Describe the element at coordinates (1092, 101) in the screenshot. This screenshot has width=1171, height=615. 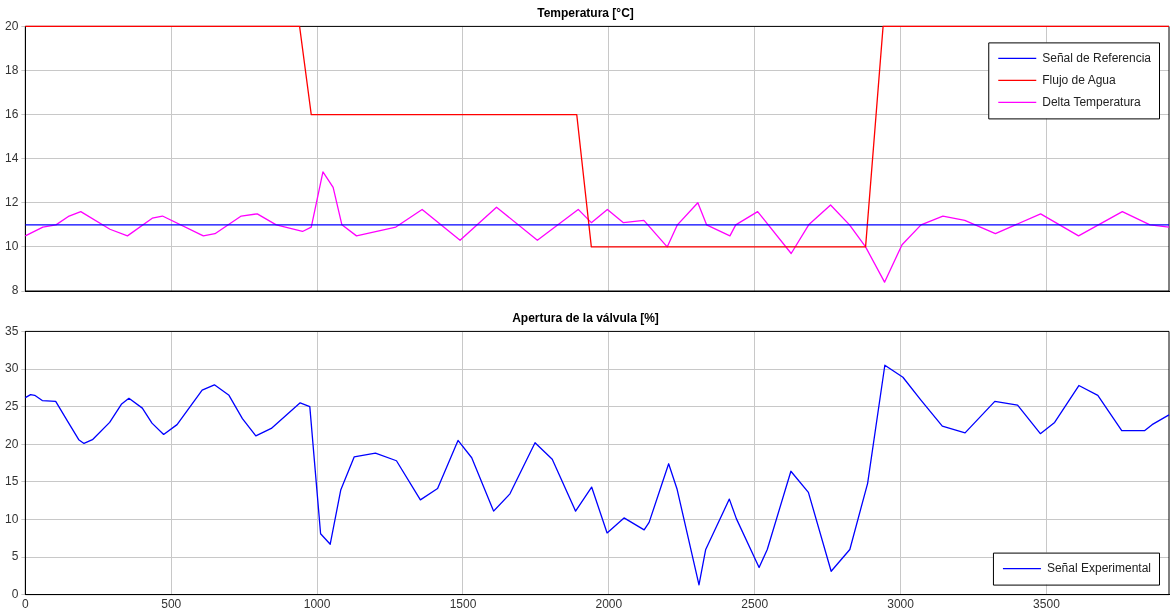
I see `legend-label: Delta Temperatura` at that location.